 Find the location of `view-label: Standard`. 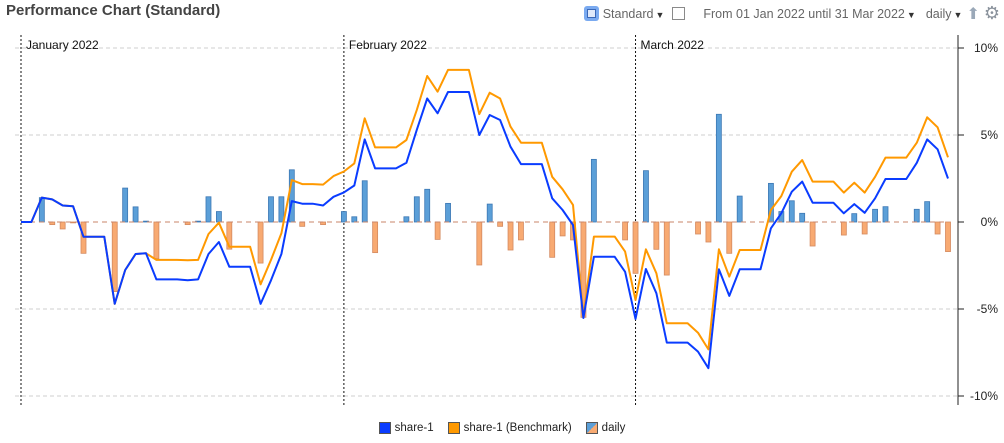

view-label: Standard is located at coordinates (628, 13).